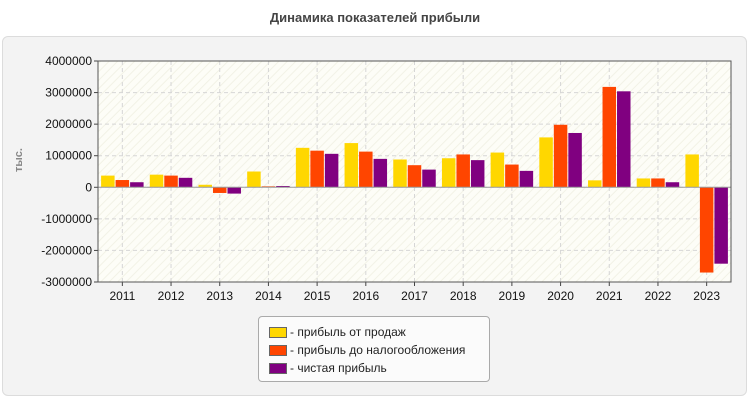 This screenshot has height=400, width=750. I want to click on bar-net-profit-2020, so click(575, 160).